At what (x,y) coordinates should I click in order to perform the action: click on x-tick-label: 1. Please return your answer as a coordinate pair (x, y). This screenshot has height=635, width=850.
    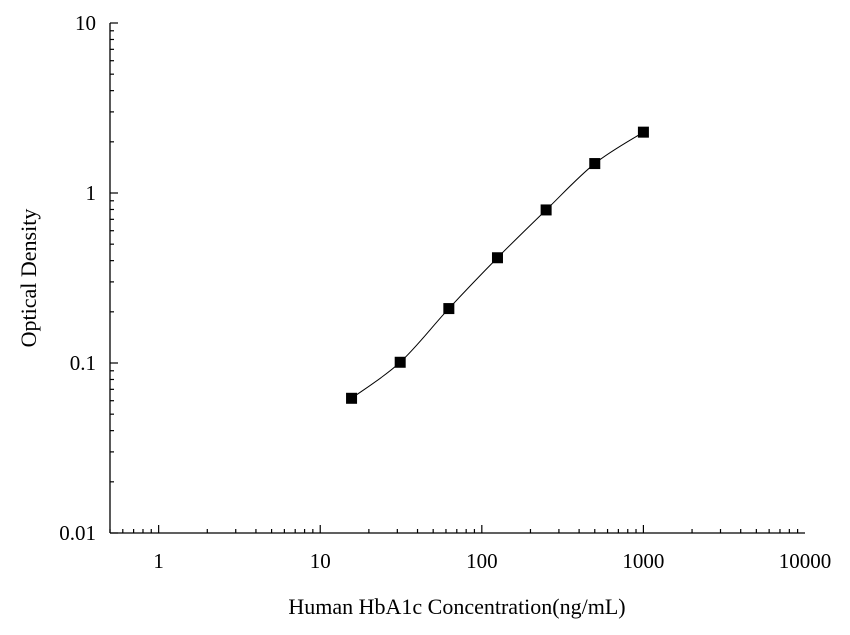
    Looking at the image, I should click on (158, 561).